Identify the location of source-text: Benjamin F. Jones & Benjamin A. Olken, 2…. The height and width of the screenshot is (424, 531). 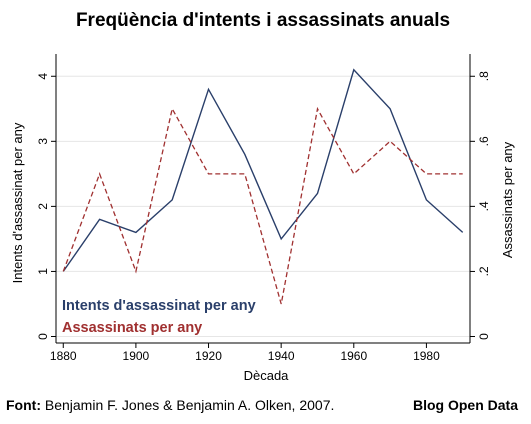
(189, 405).